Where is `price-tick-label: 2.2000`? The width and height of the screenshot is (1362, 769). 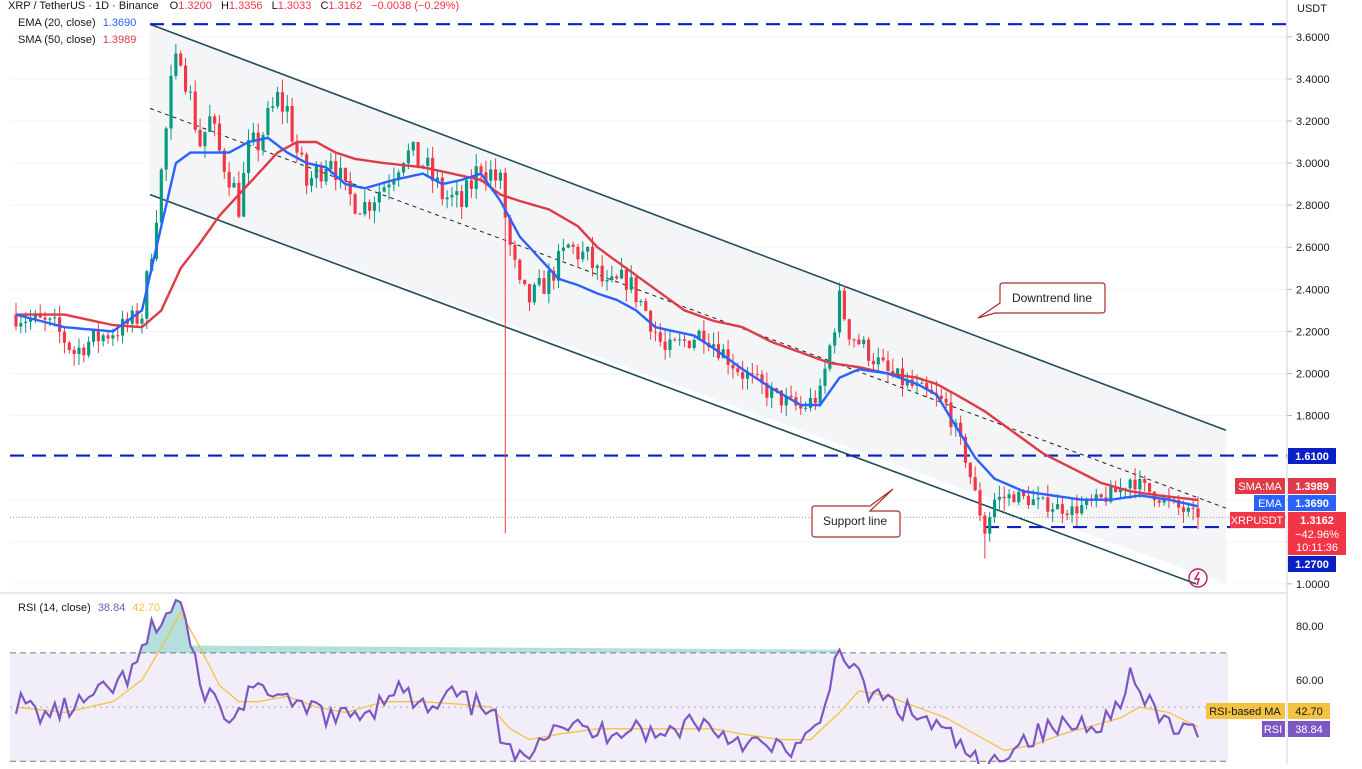
price-tick-label: 2.2000 is located at coordinates (1313, 332).